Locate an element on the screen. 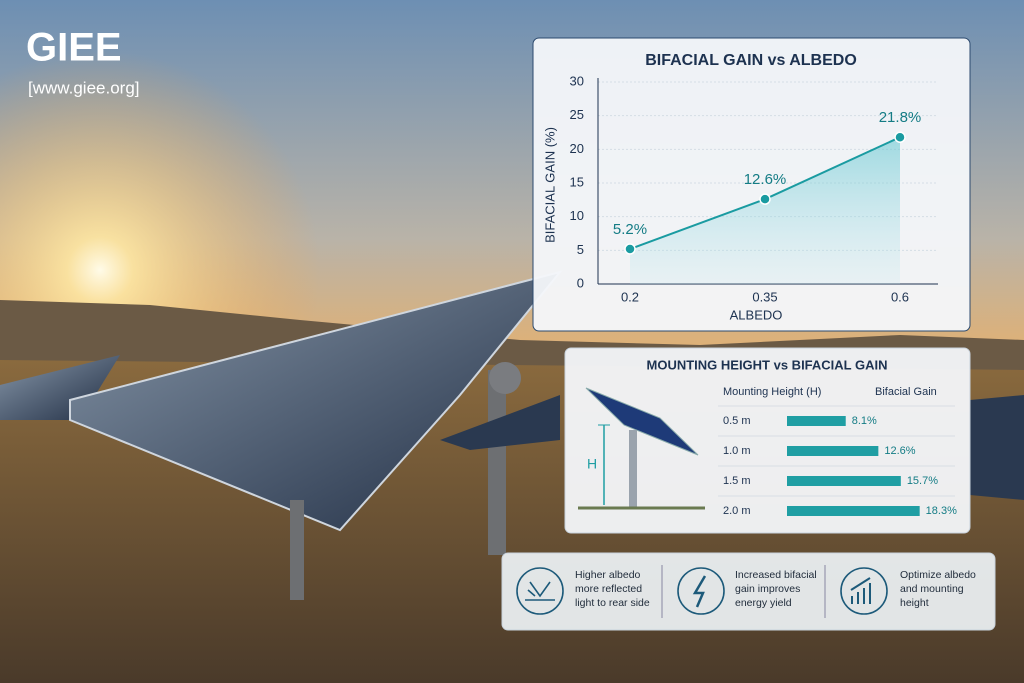 This screenshot has width=1024, height=683. y-tick-label: 5 is located at coordinates (580, 249).